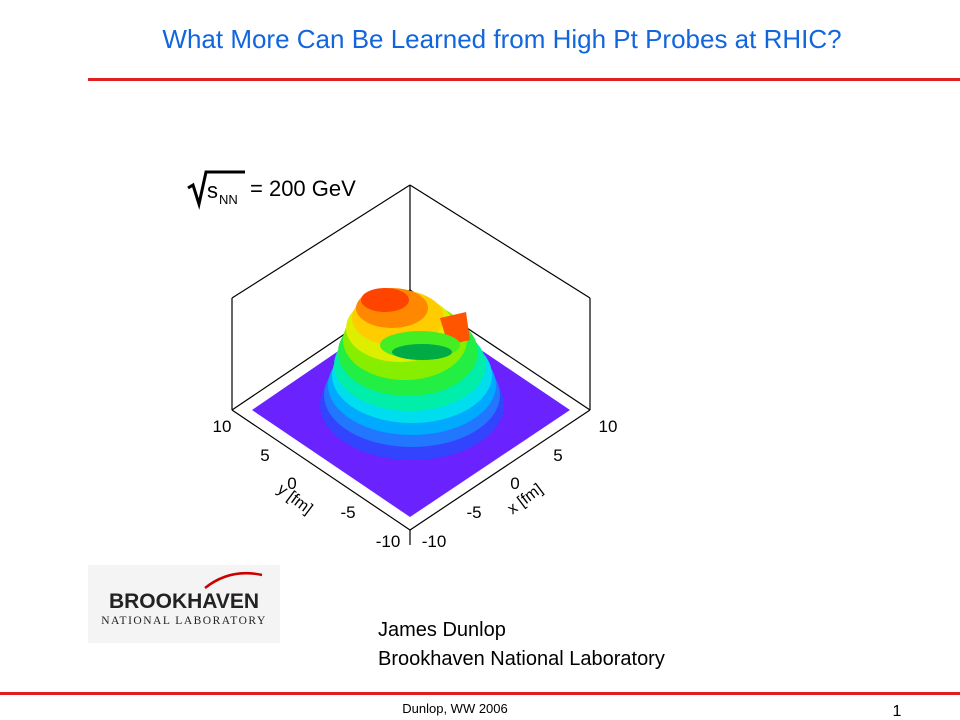  What do you see at coordinates (212, 190) in the screenshot?
I see `energy-var: s` at bounding box center [212, 190].